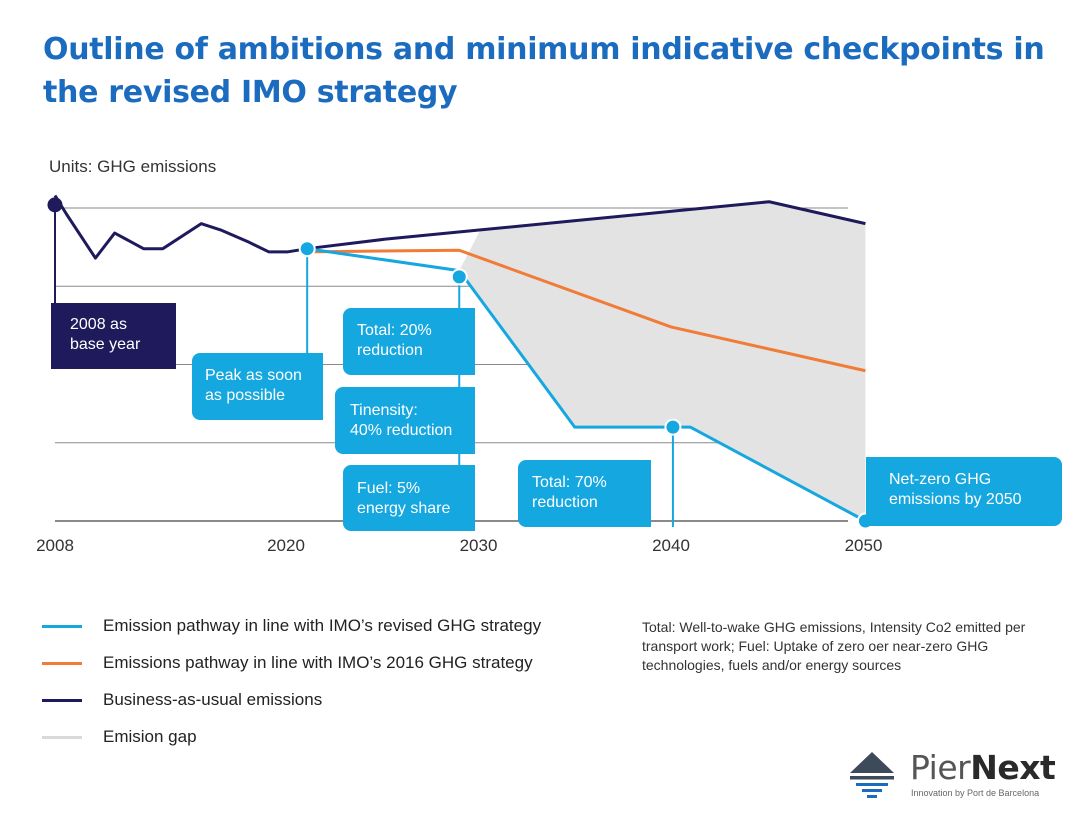  What do you see at coordinates (569, 482) in the screenshot?
I see `callout-total70-line1: Total: 70%` at bounding box center [569, 482].